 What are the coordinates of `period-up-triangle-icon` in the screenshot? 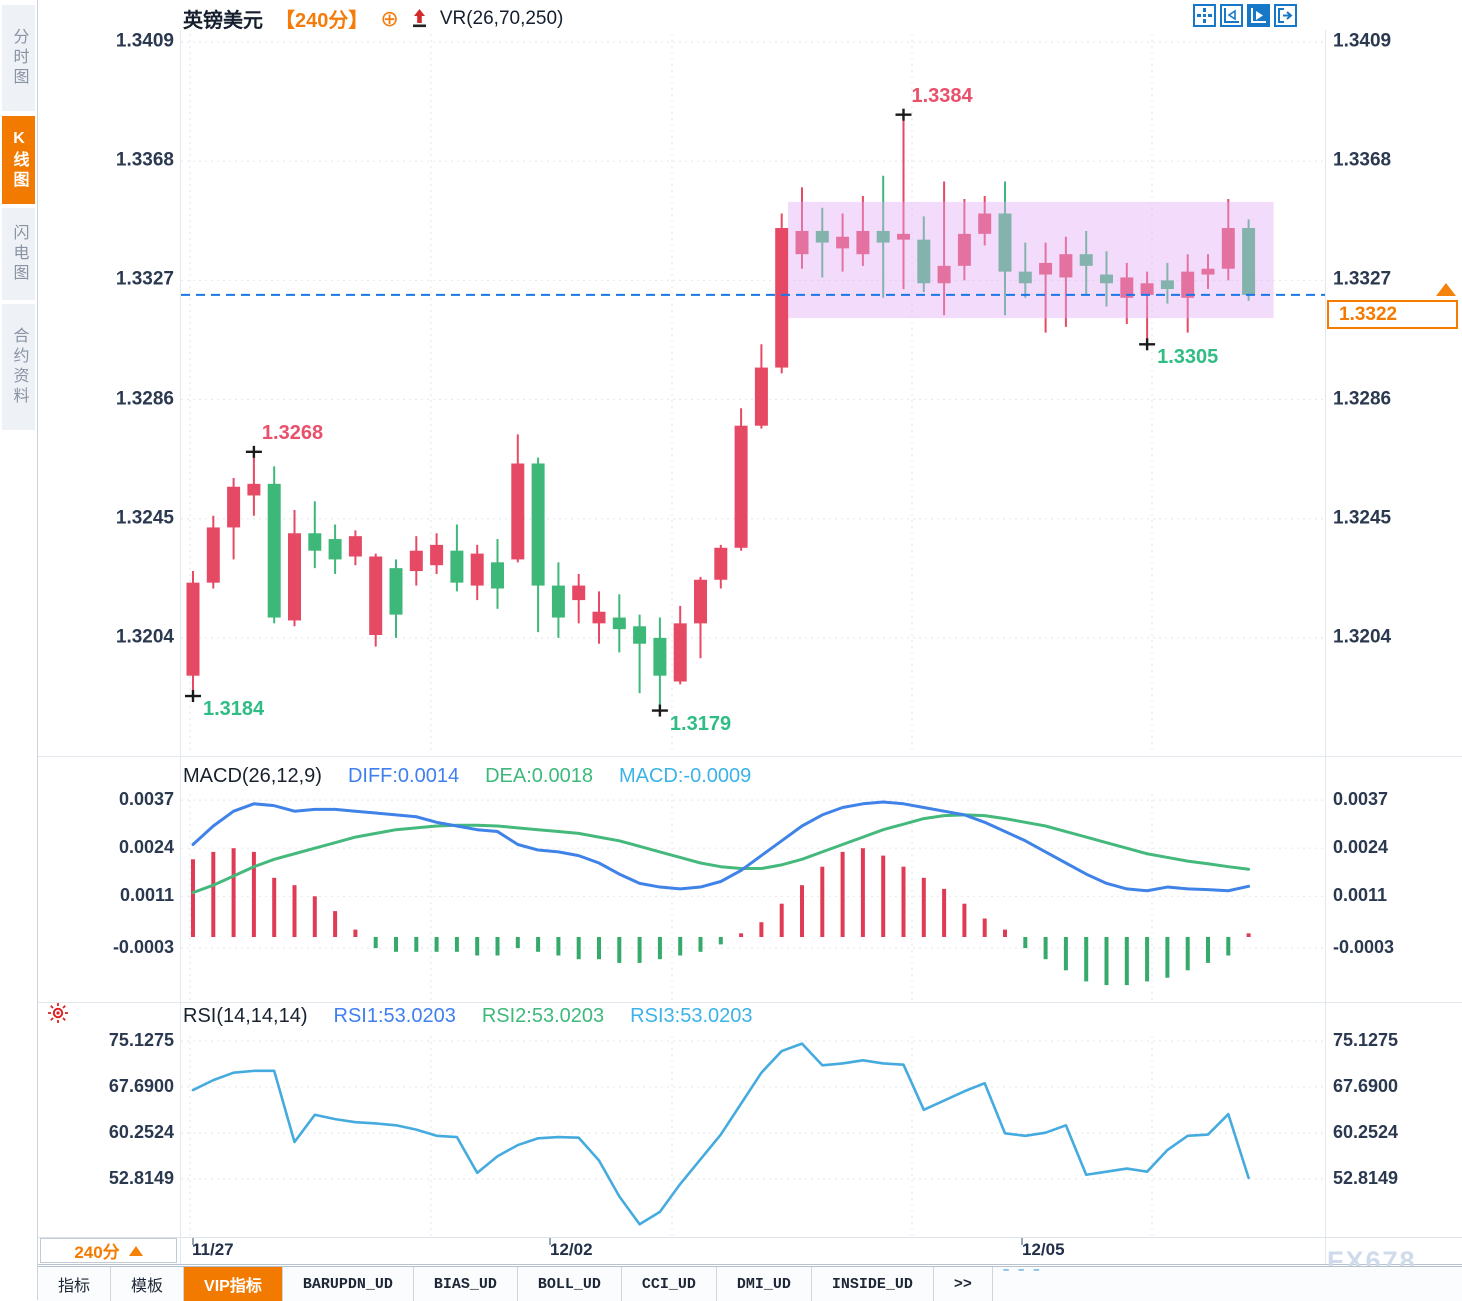 It's located at (135, 1250).